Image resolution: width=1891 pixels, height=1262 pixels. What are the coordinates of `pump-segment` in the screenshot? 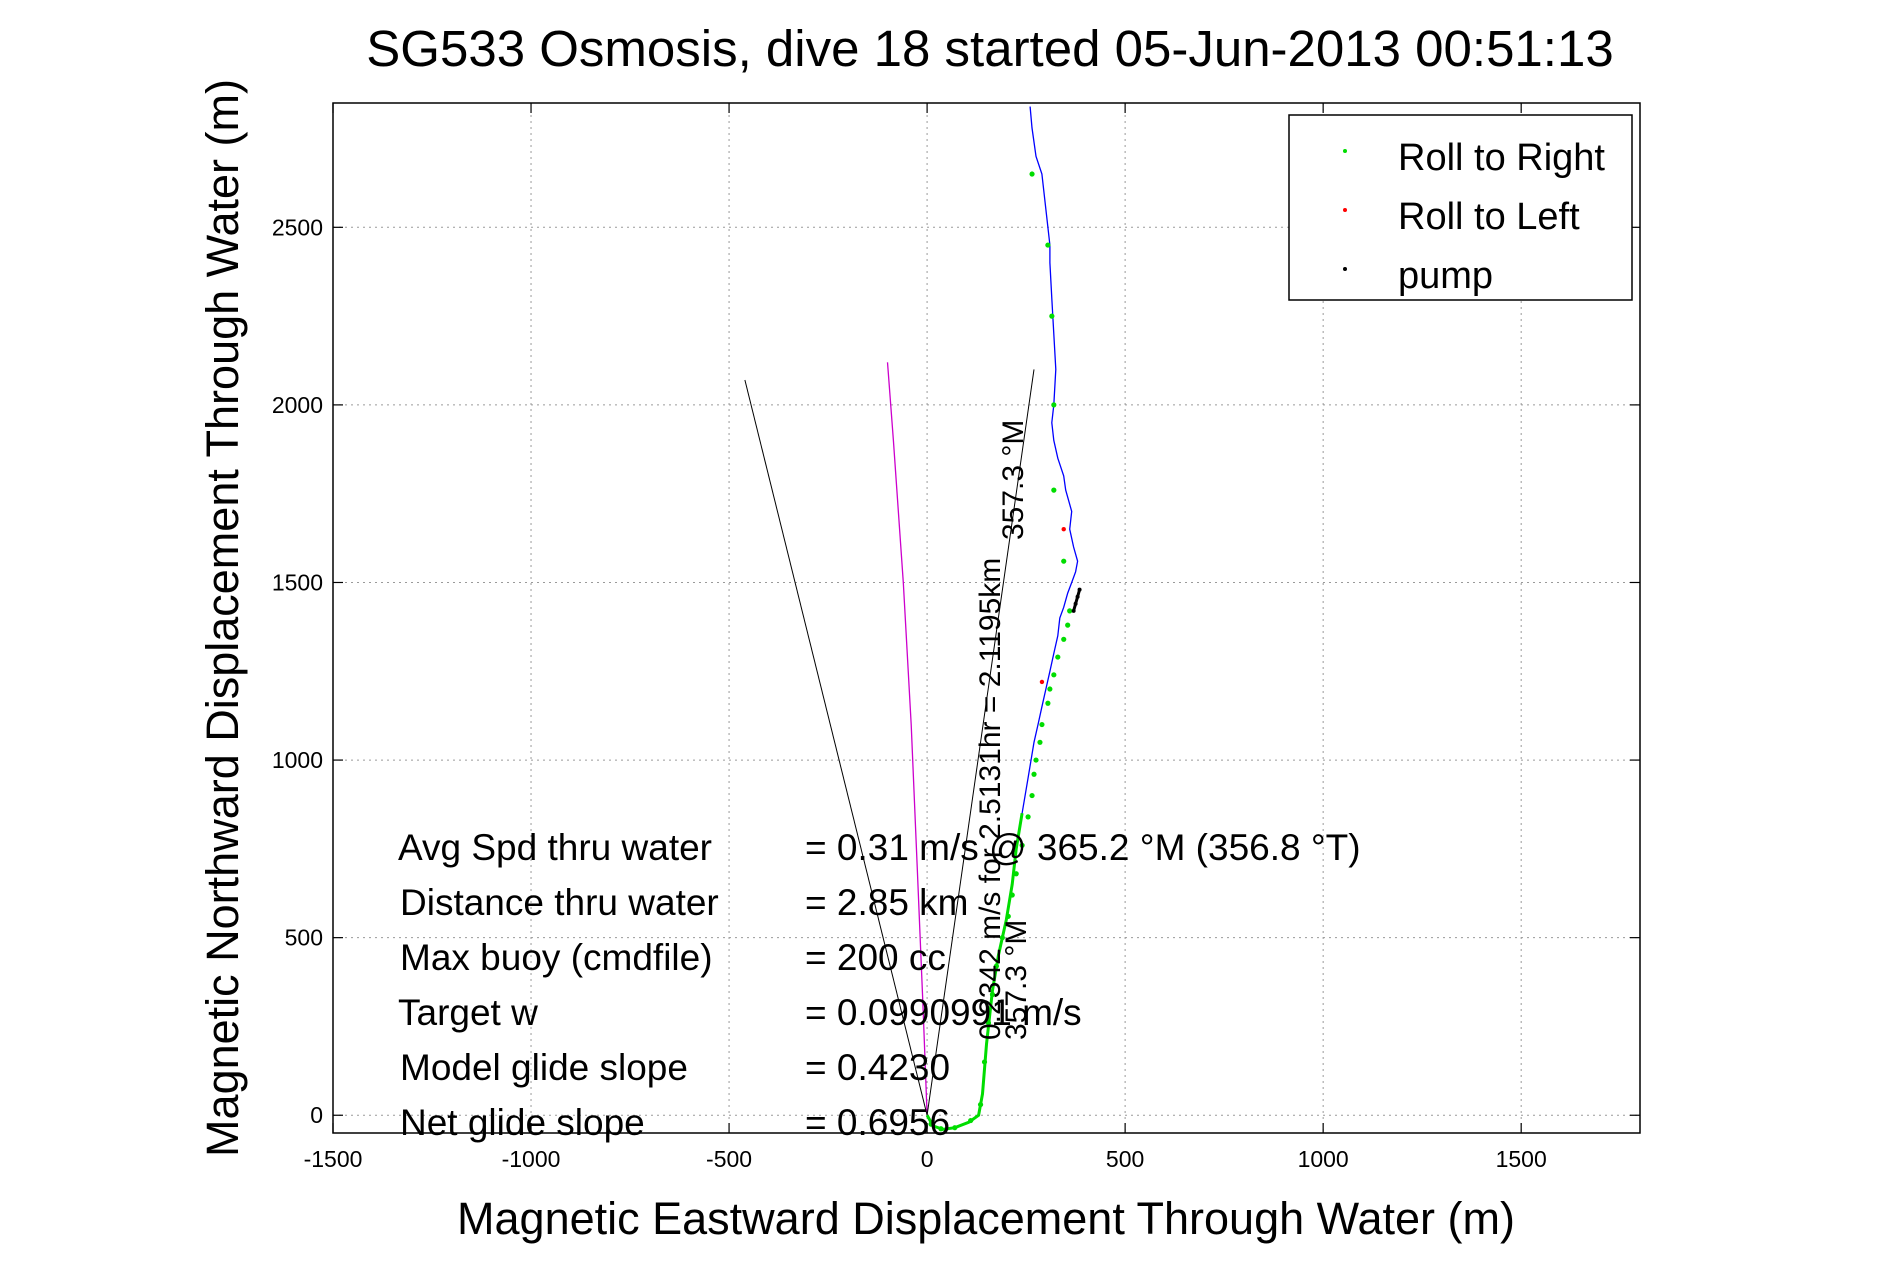 It's located at (1077, 600).